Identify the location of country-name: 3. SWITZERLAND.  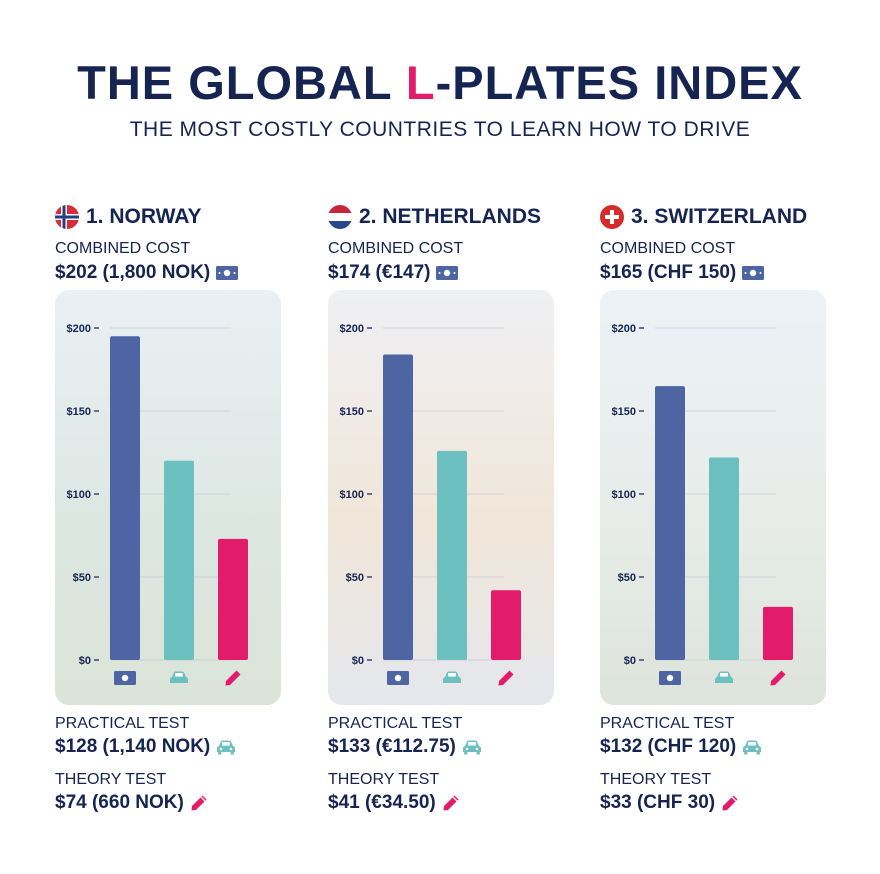
(719, 216).